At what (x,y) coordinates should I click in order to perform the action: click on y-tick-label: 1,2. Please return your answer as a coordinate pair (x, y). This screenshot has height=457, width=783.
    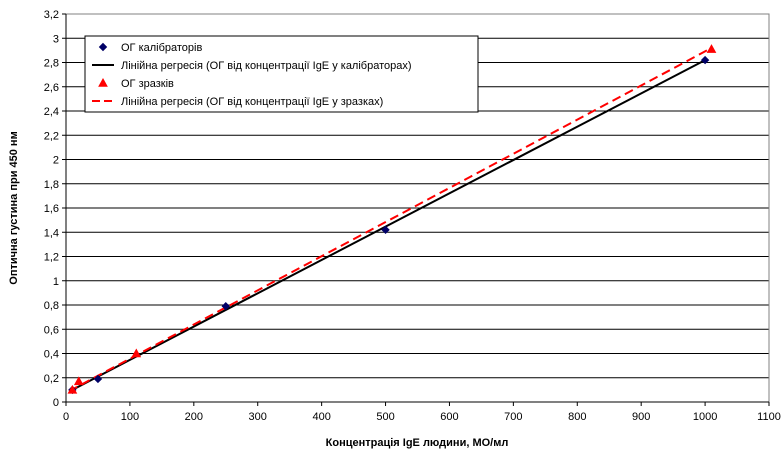
    Looking at the image, I should click on (51, 258).